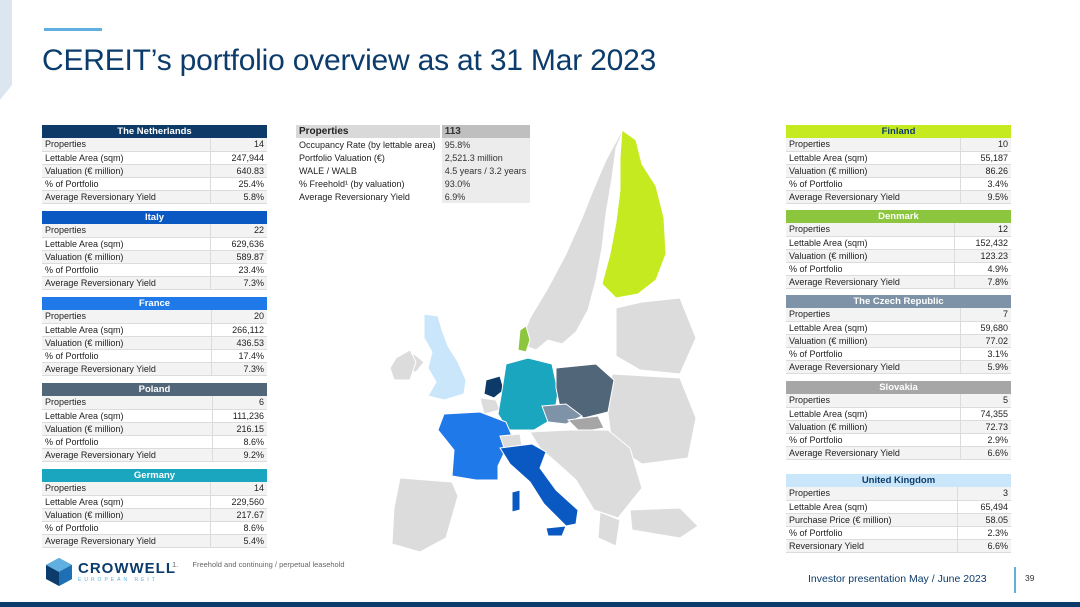  I want to click on table-header: Slovakia, so click(898, 387).